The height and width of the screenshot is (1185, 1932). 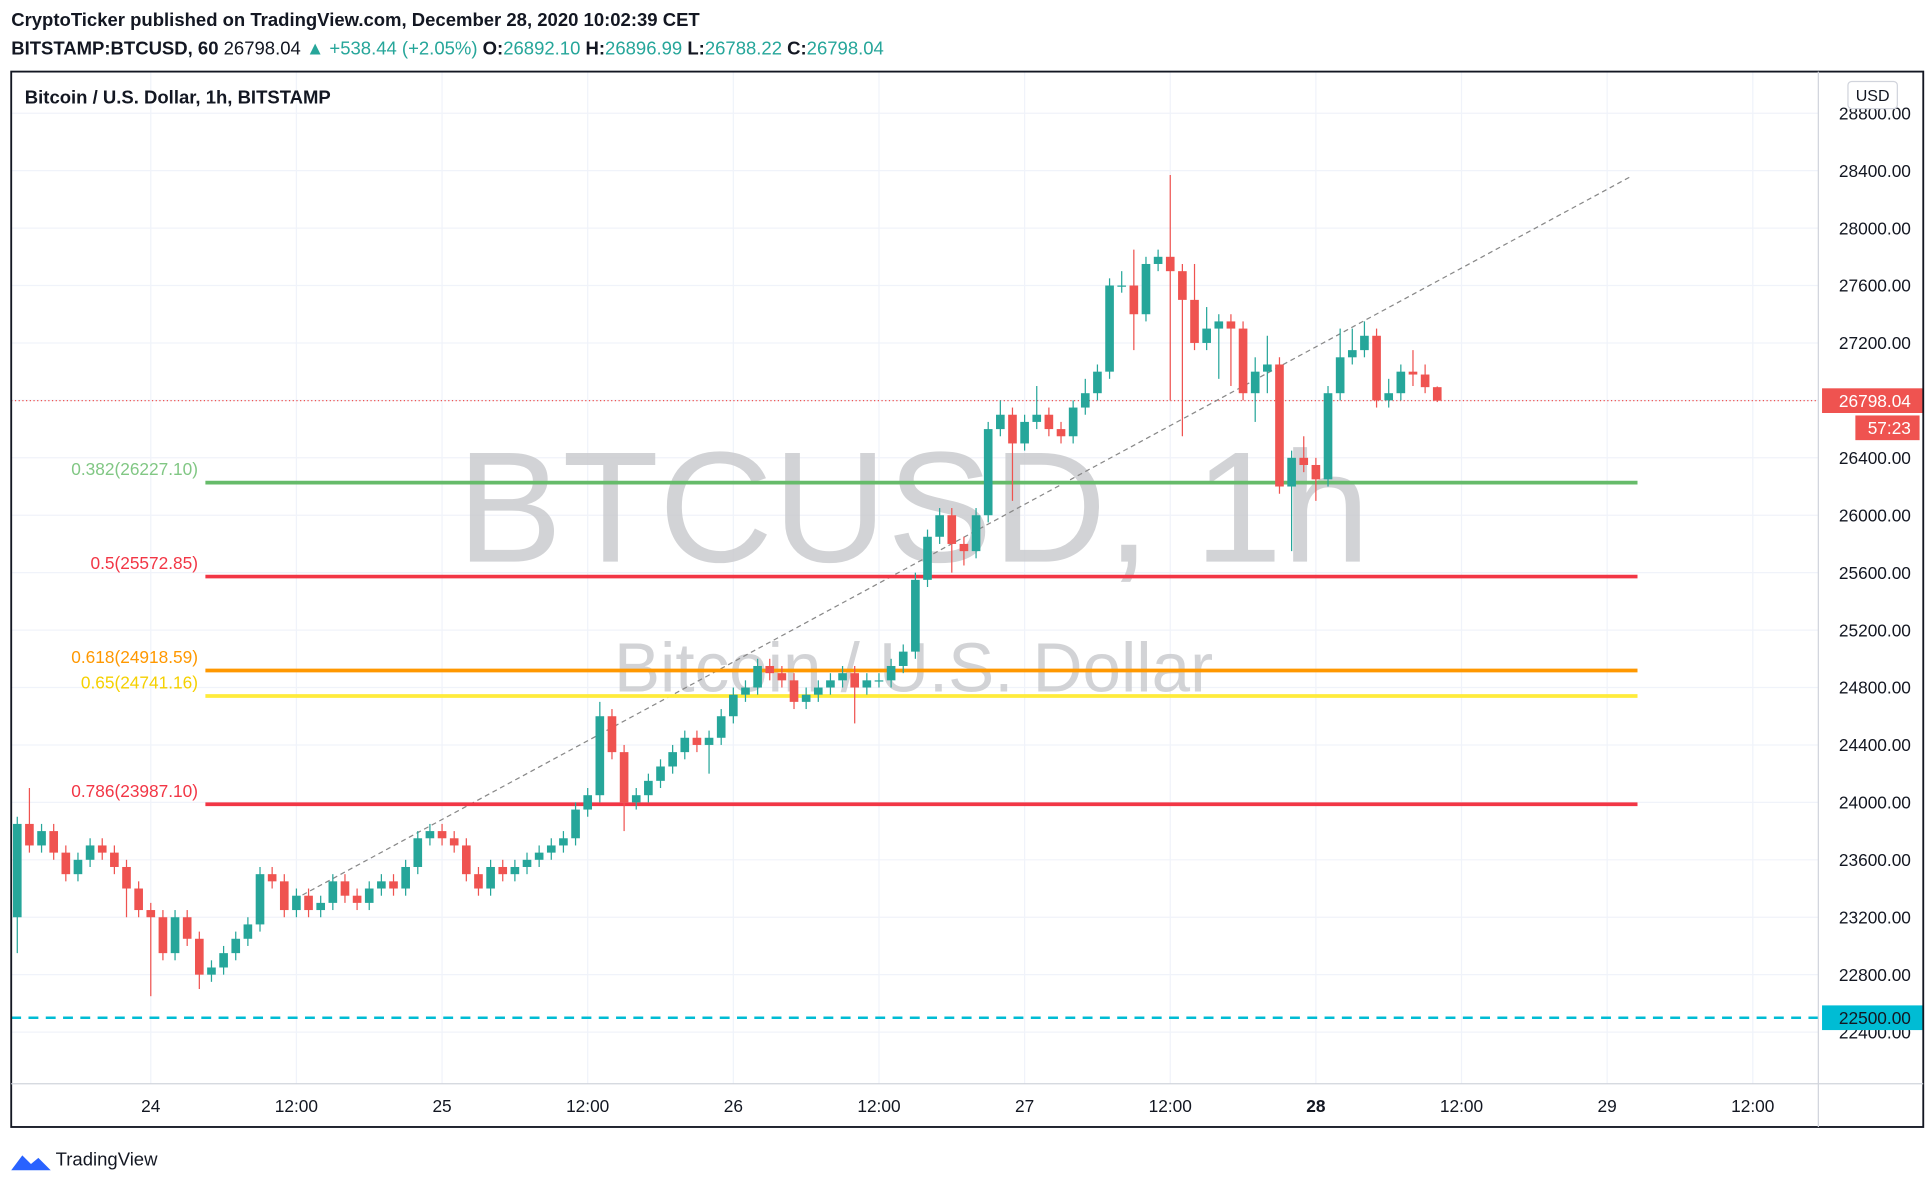 I want to click on support-label: 22500.00, so click(x=1875, y=1018).